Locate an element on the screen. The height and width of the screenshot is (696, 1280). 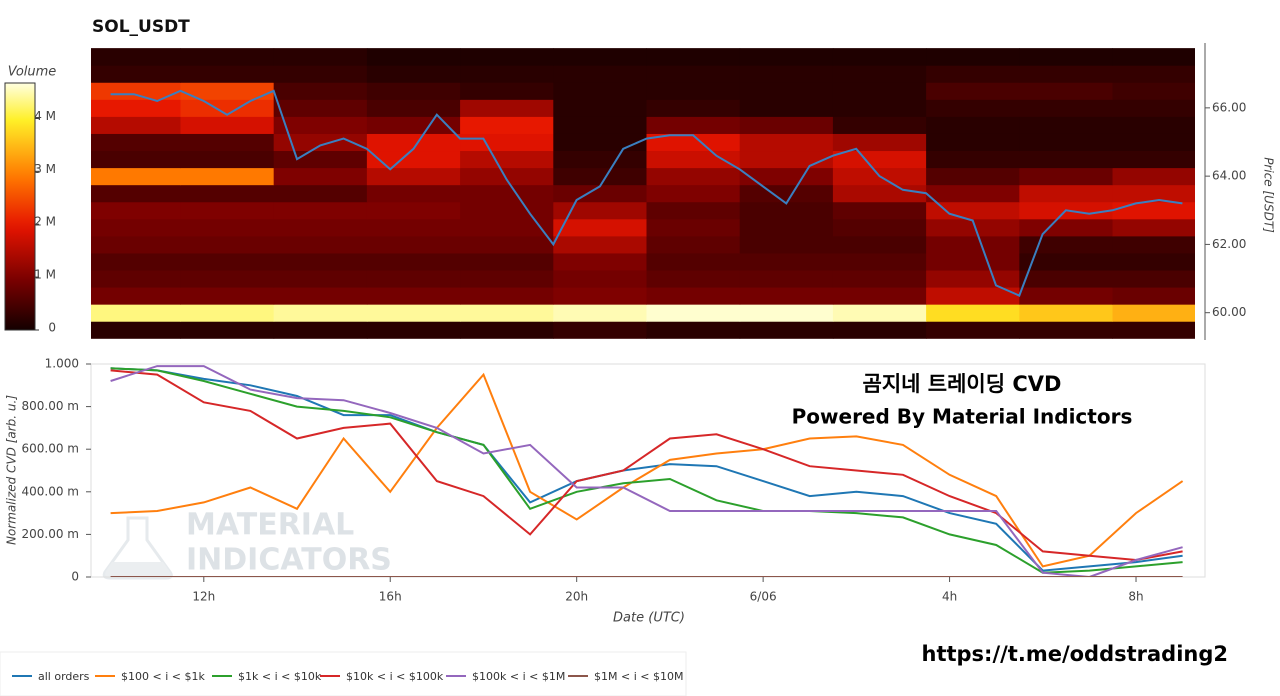
y-axis-title: Normalized CVD [arb. u.] is located at coordinates (12, 470).